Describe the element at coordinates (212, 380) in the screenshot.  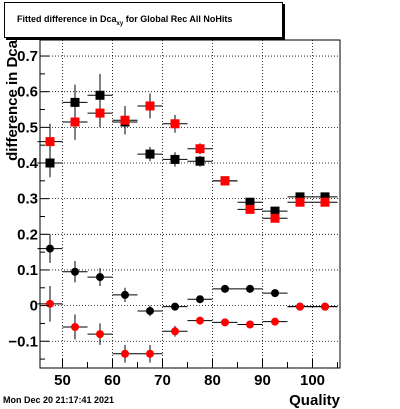
I see `x-tick-label: 80` at that location.